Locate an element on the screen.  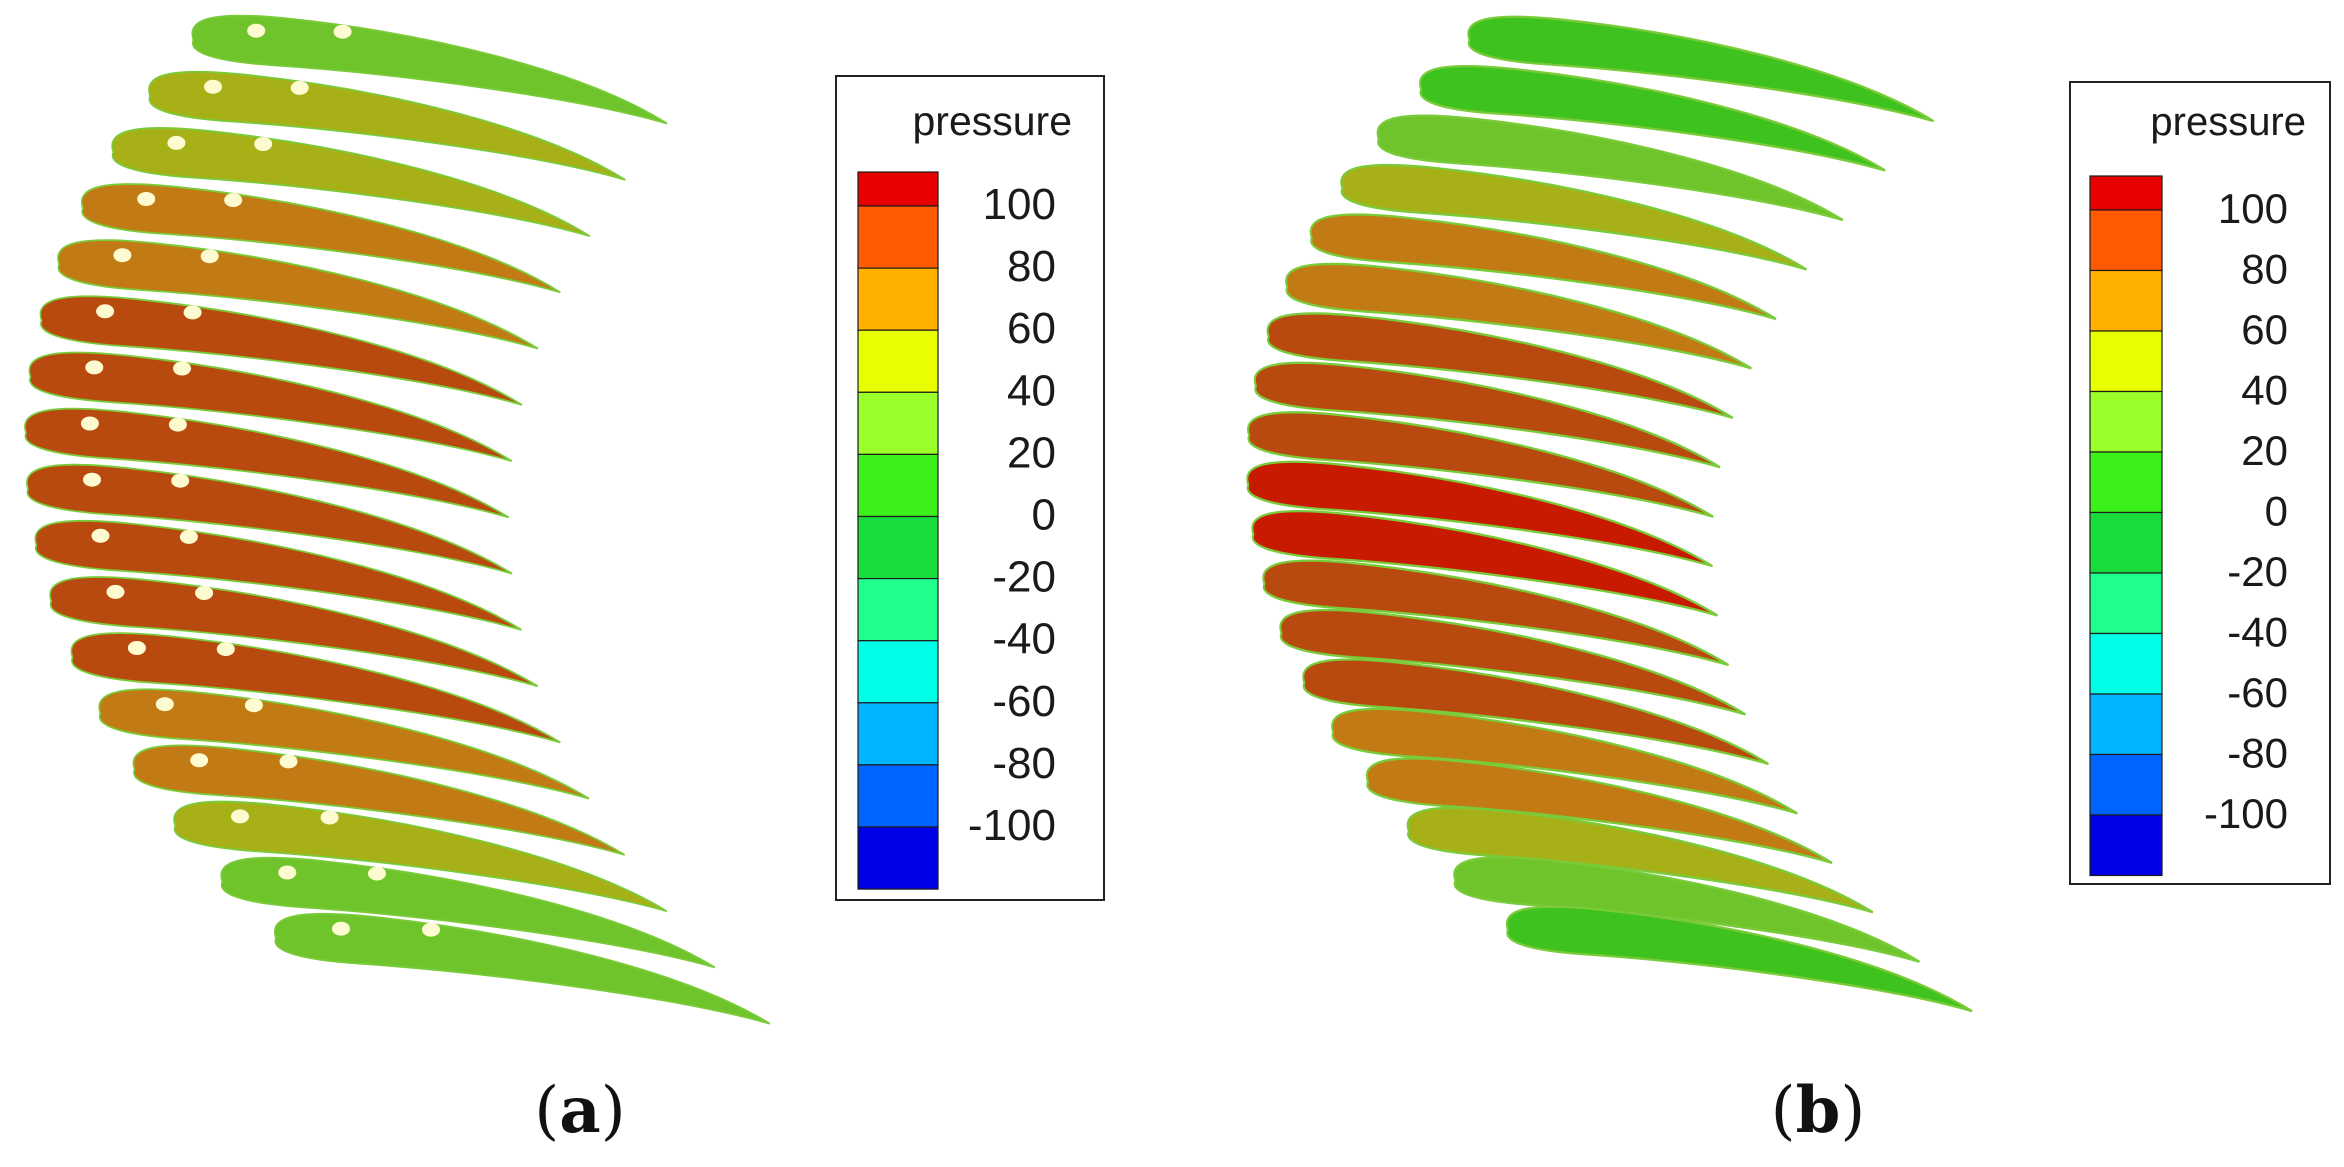
panel-caption-b: (b) is located at coordinates (1818, 1110).